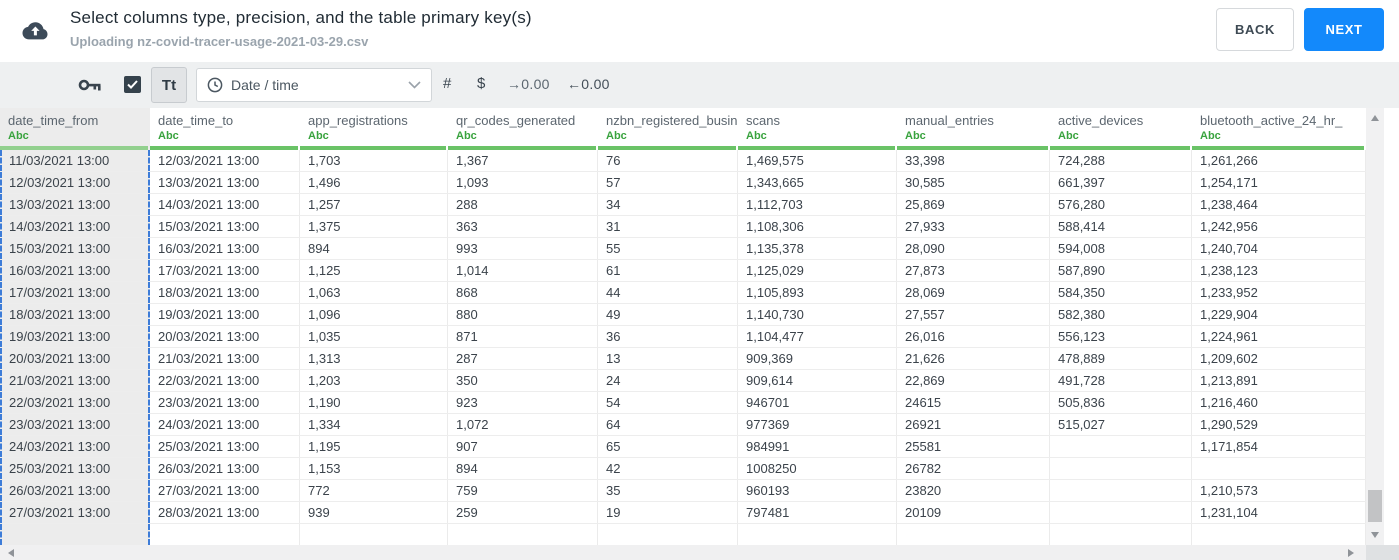 Image resolution: width=1399 pixels, height=560 pixels. I want to click on table-cell: 22,869, so click(973, 380).